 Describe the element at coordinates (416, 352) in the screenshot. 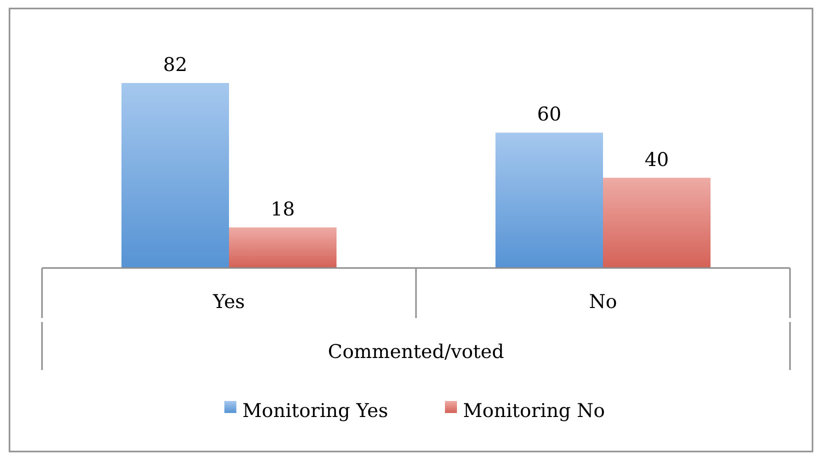

I see `x-axis-title: Commented/voted` at that location.